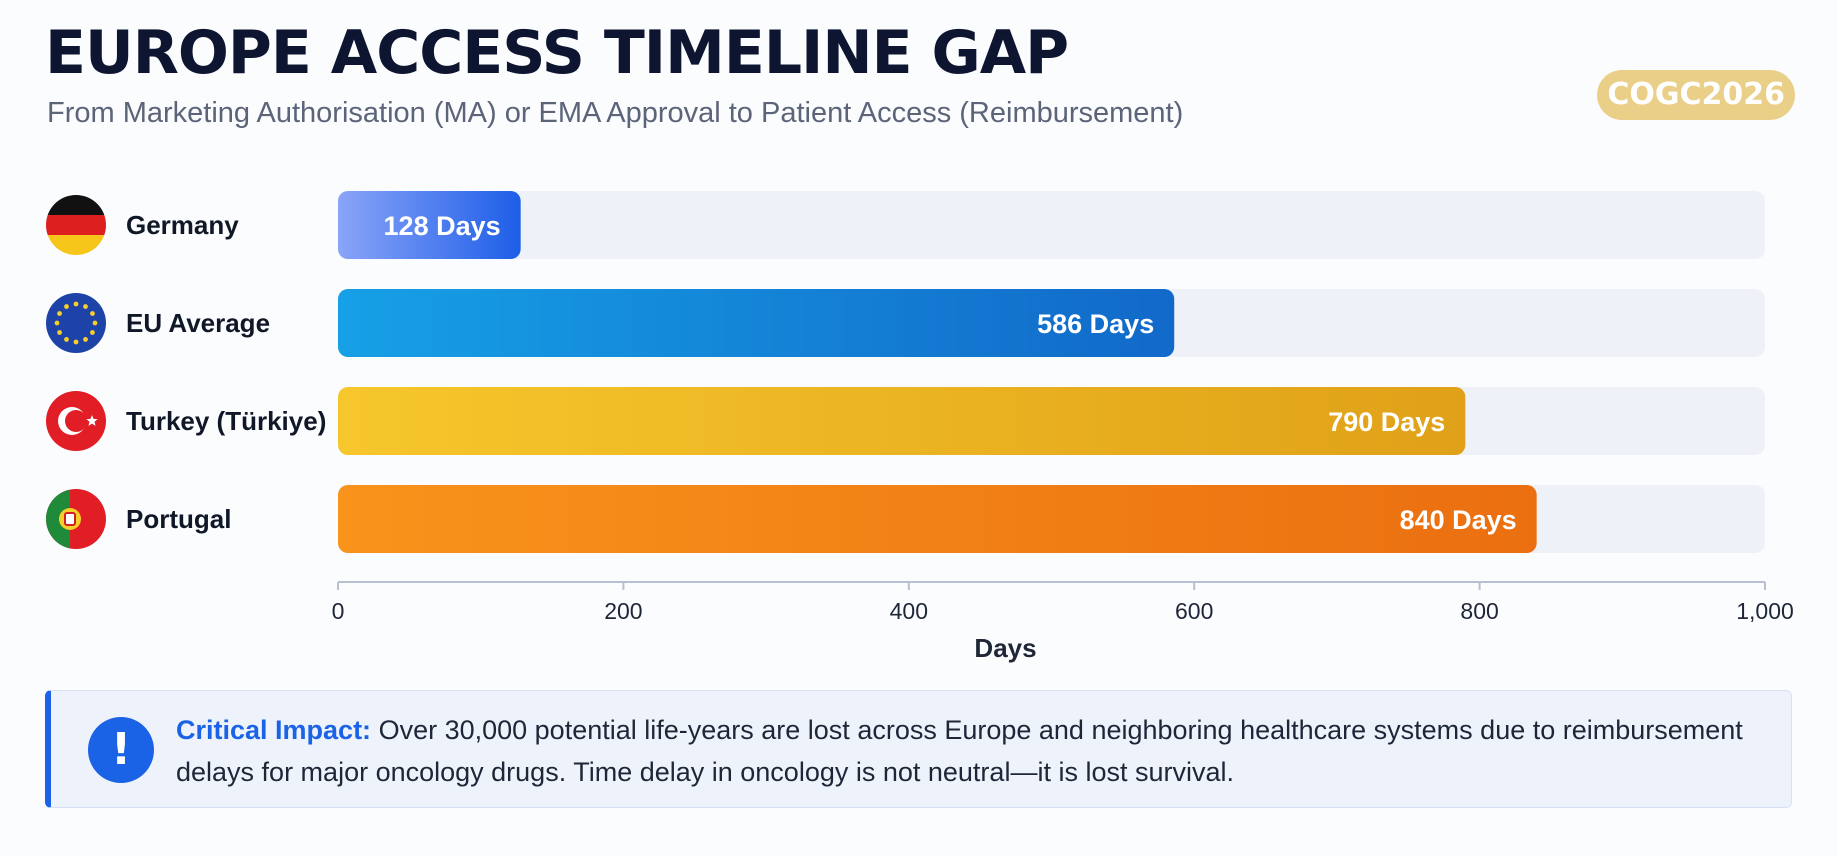 This screenshot has width=1837, height=856. I want to click on callout-lead: Critical Impact:, so click(274, 730).